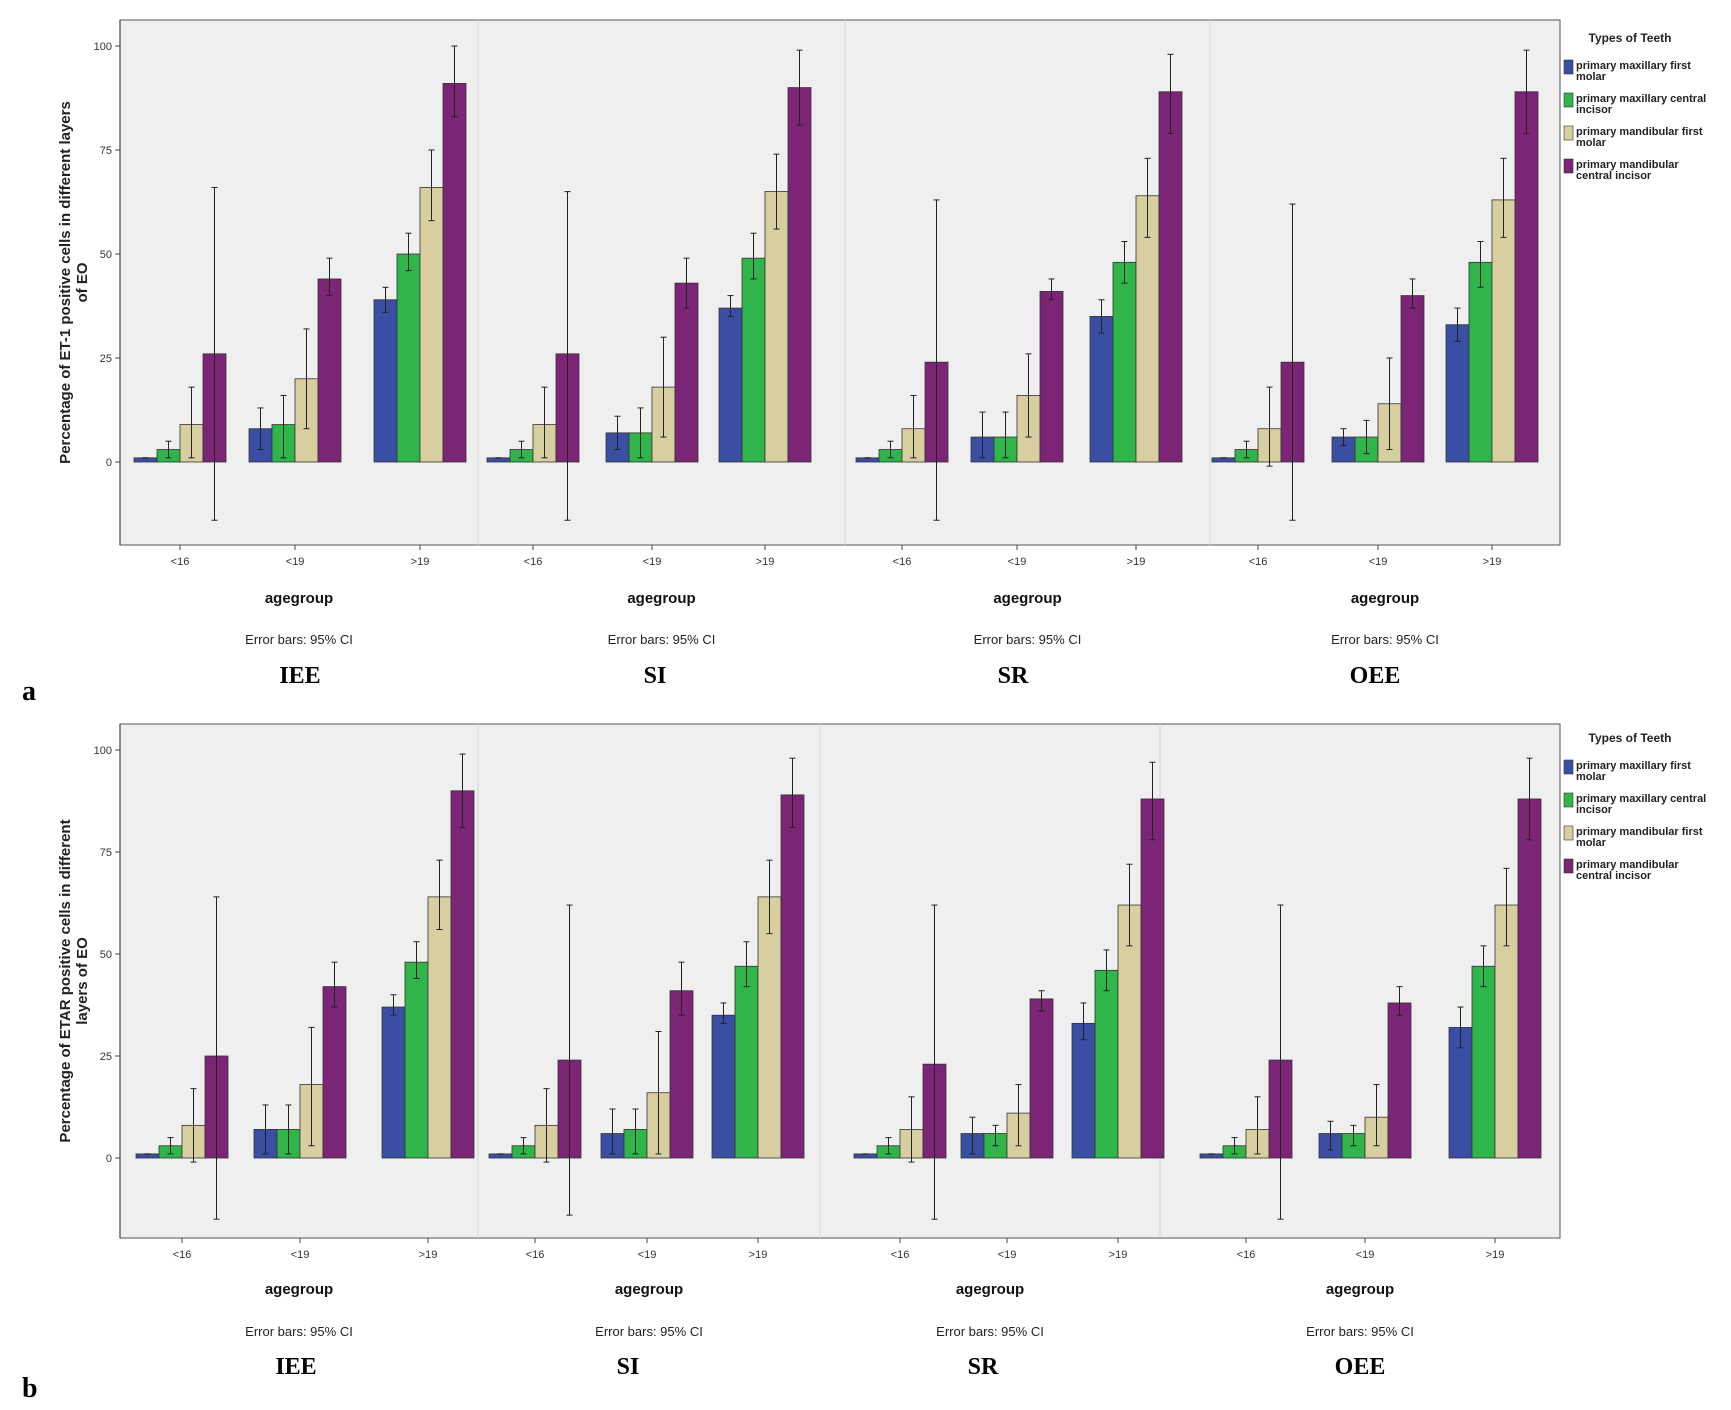 The height and width of the screenshot is (1410, 1731). What do you see at coordinates (1370, 1068) in the screenshot?
I see `group-oee: <16 <19 >19 agegroup Error bars: 95% CI OEE` at bounding box center [1370, 1068].